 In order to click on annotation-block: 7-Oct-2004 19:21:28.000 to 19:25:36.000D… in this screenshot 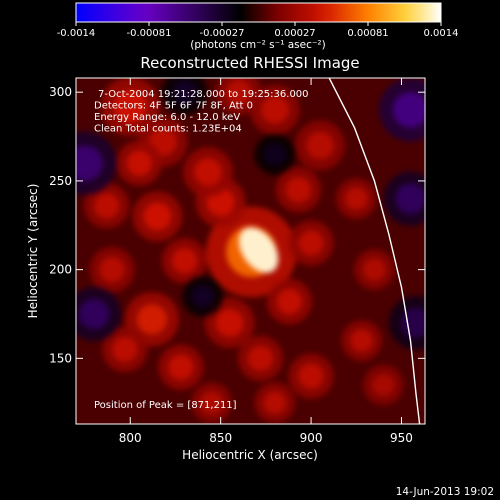, I will do `click(201, 112)`.